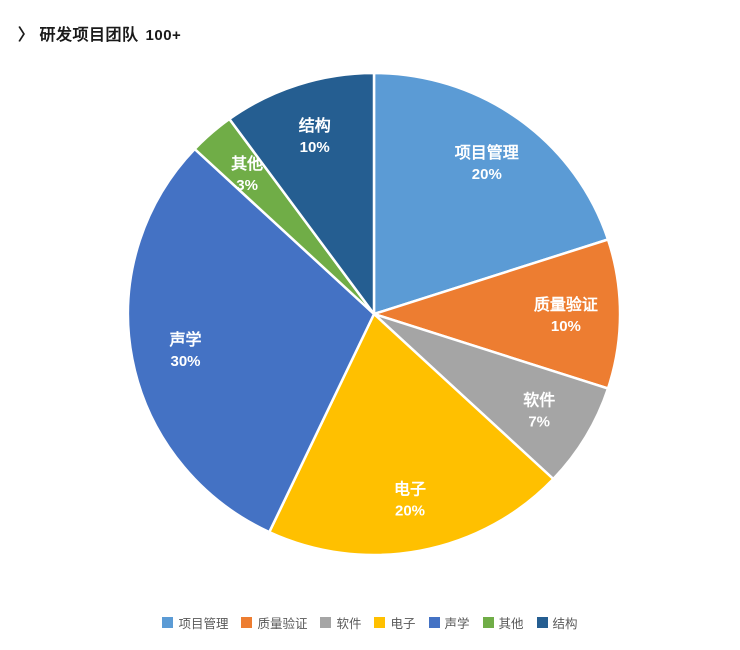 The width and height of the screenshot is (740, 650). I want to click on slice-label-0: 项目管理 20%, so click(487, 163).